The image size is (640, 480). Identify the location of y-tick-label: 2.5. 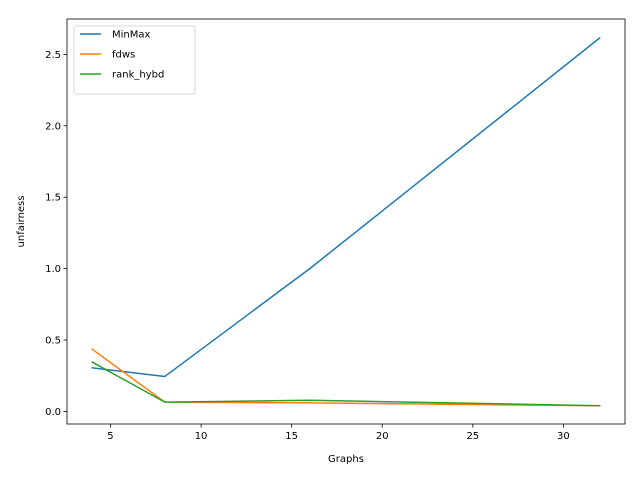
(53, 55).